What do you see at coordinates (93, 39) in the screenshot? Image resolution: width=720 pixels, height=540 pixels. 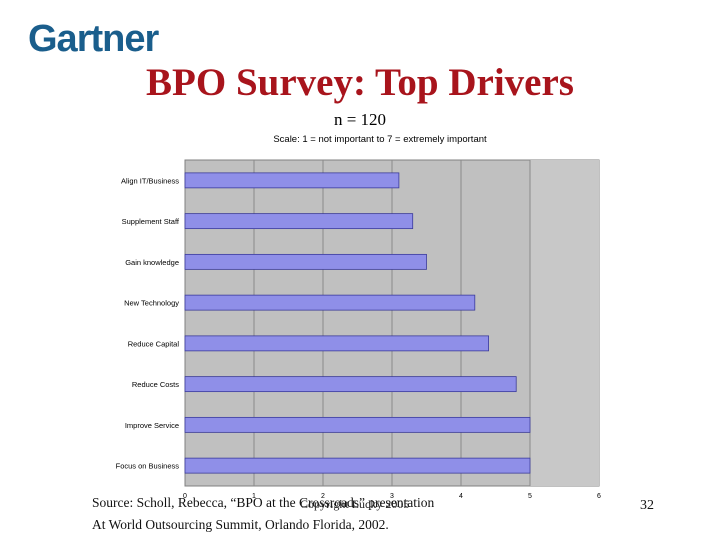 I see `logo-text: Gartner` at bounding box center [93, 39].